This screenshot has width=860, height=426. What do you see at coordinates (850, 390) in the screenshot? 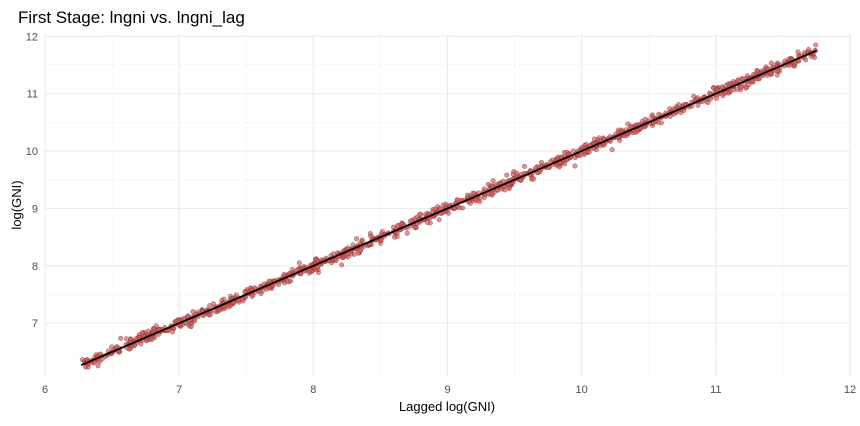
I see `x-tick-label: 12` at bounding box center [850, 390].